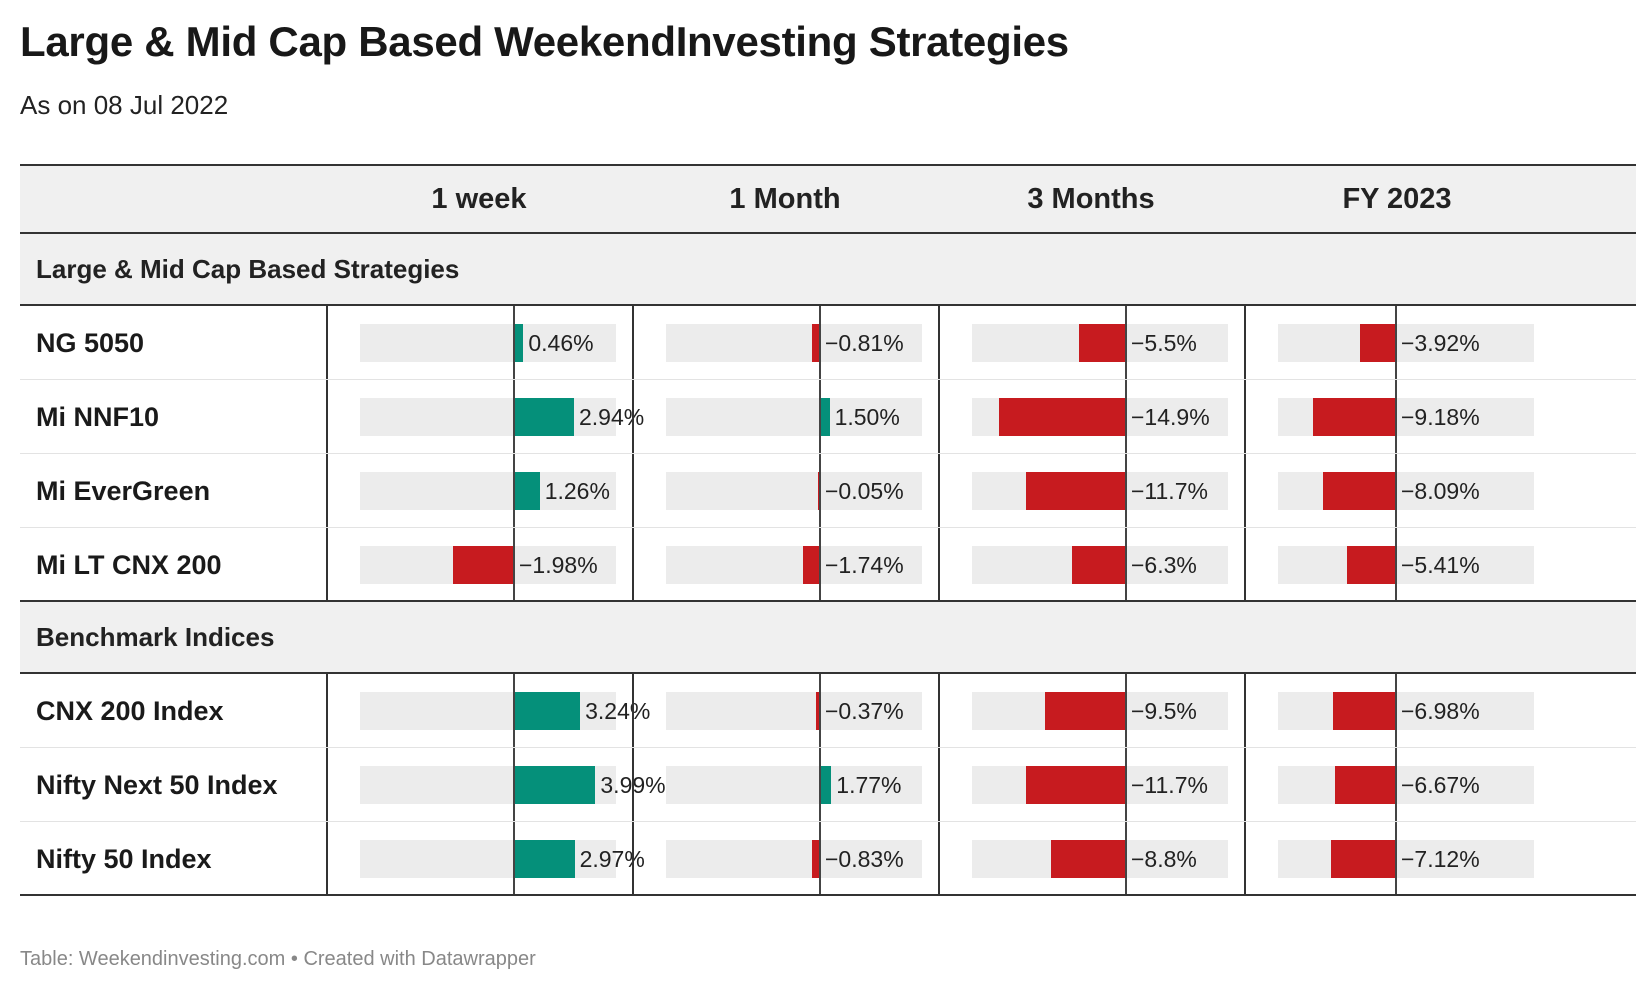  Describe the element at coordinates (785, 710) in the screenshot. I see `cell-1-month: −0.37%` at that location.